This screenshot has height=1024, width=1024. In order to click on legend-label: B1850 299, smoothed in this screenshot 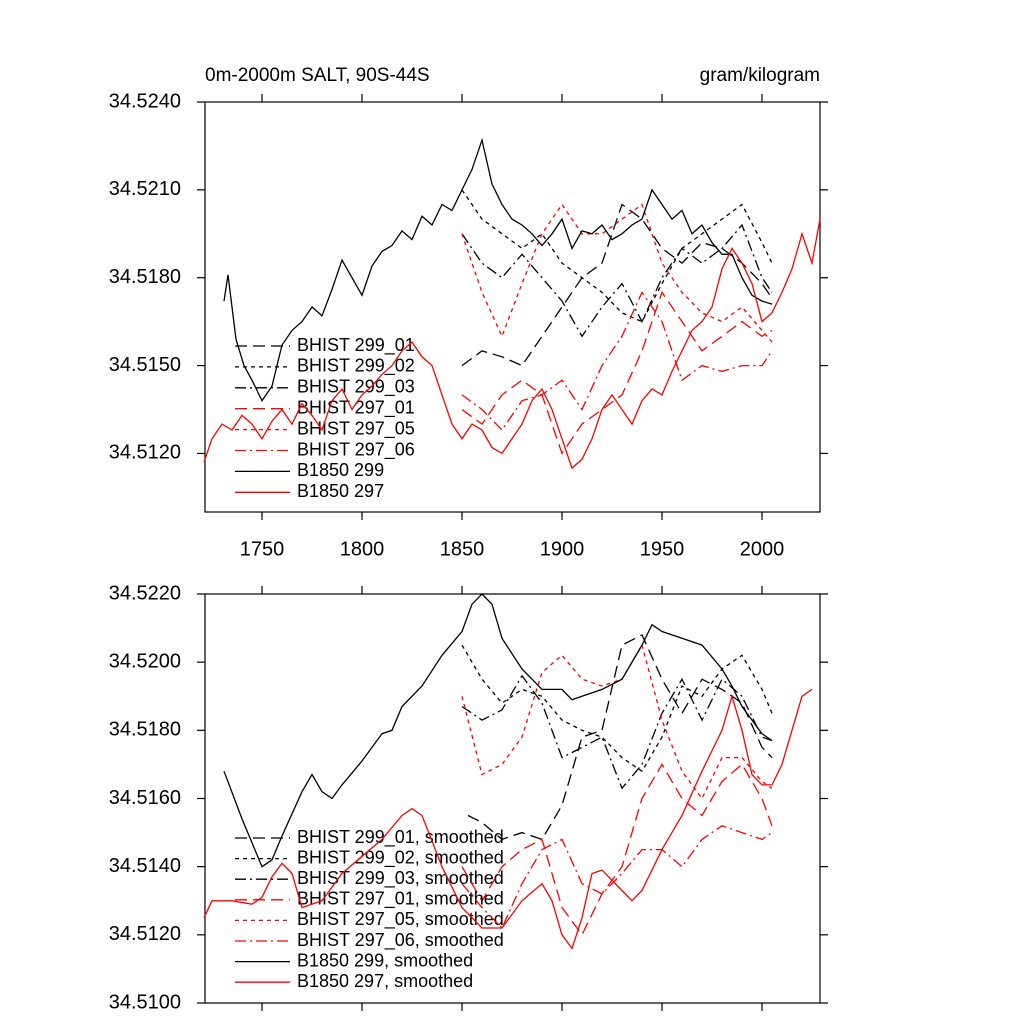, I will do `click(385, 960)`.